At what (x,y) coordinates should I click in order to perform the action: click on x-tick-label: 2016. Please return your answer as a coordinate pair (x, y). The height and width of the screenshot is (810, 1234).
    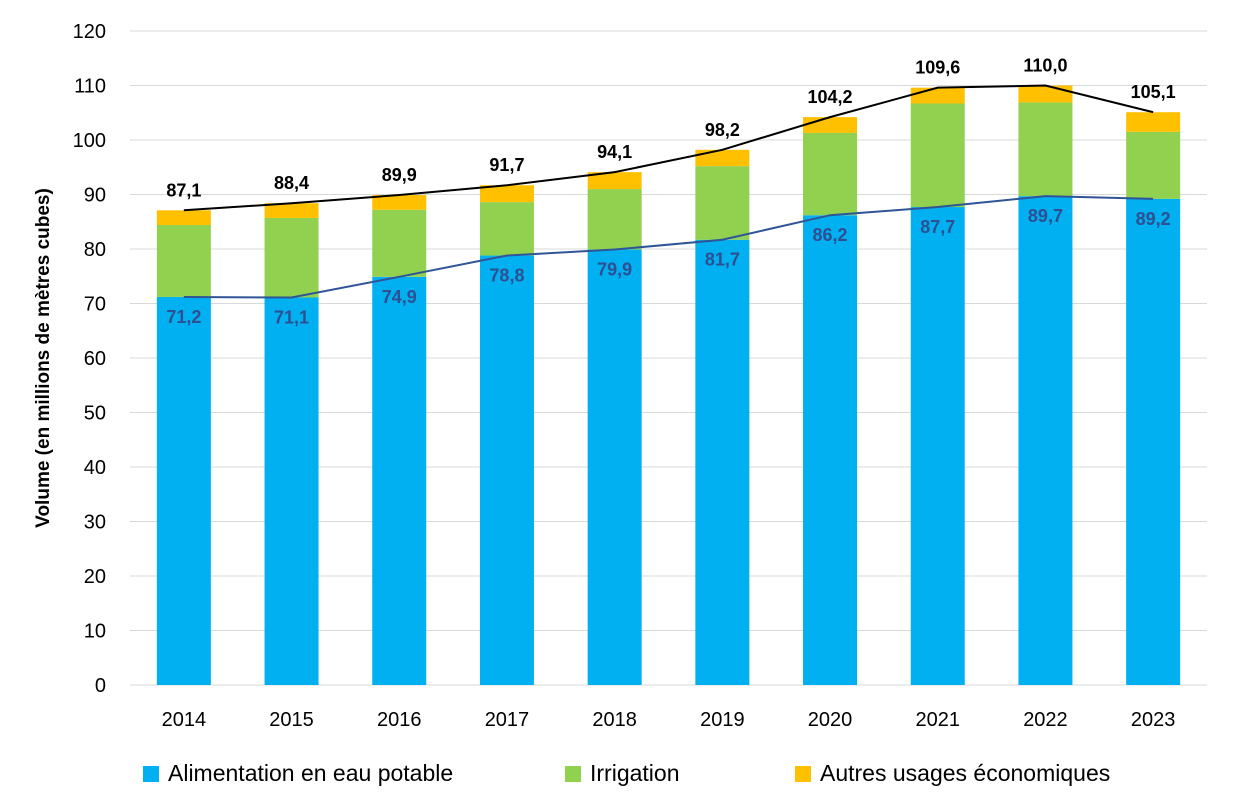
    Looking at the image, I should click on (399, 720).